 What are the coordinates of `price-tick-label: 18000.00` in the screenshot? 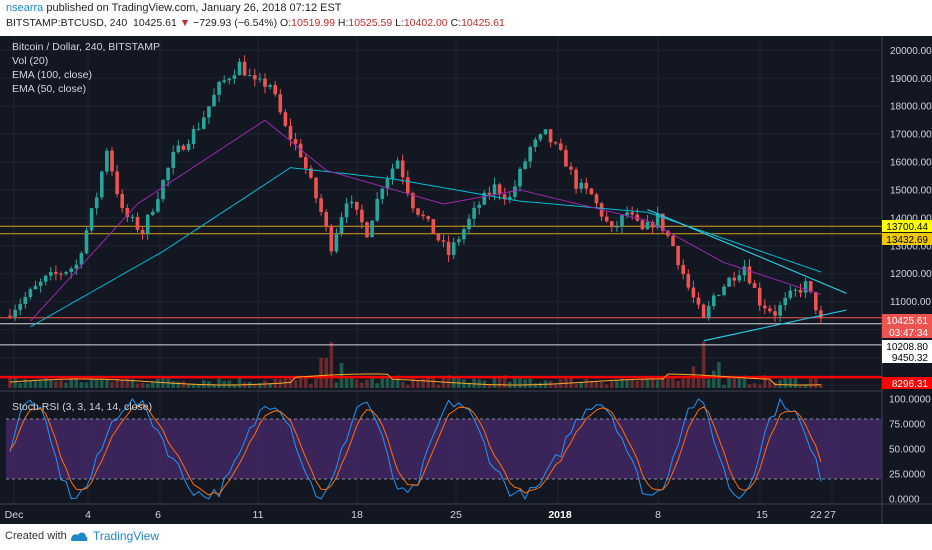 It's located at (911, 107).